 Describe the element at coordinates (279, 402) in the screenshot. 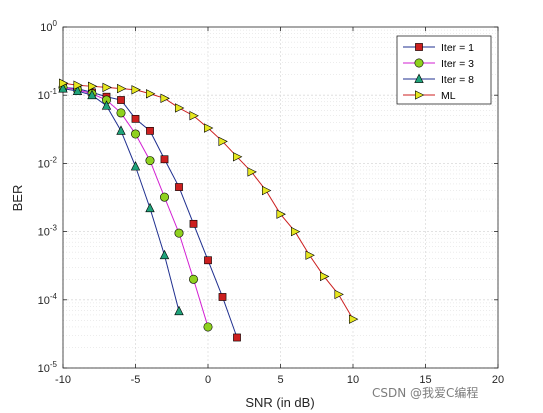

I see `x-axis-label: SNR (in dB)` at that location.